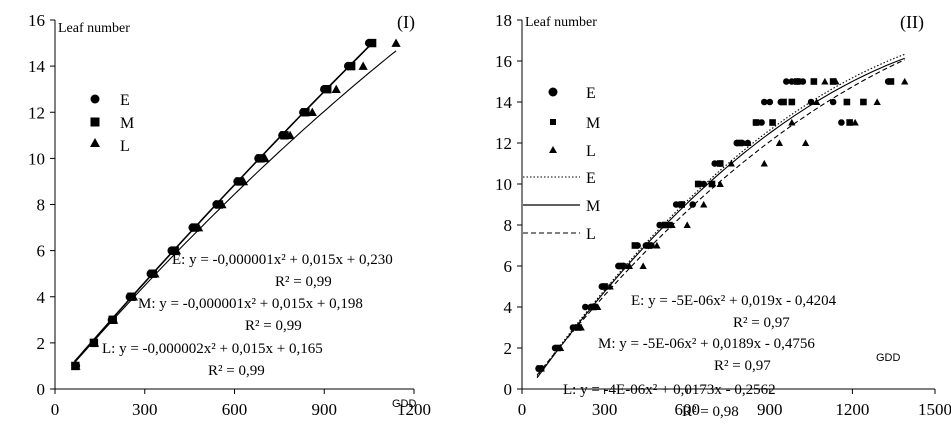 Image resolution: width=951 pixels, height=431 pixels. What do you see at coordinates (504, 102) in the screenshot?
I see `panel-2-y-tick-label: 14` at bounding box center [504, 102].